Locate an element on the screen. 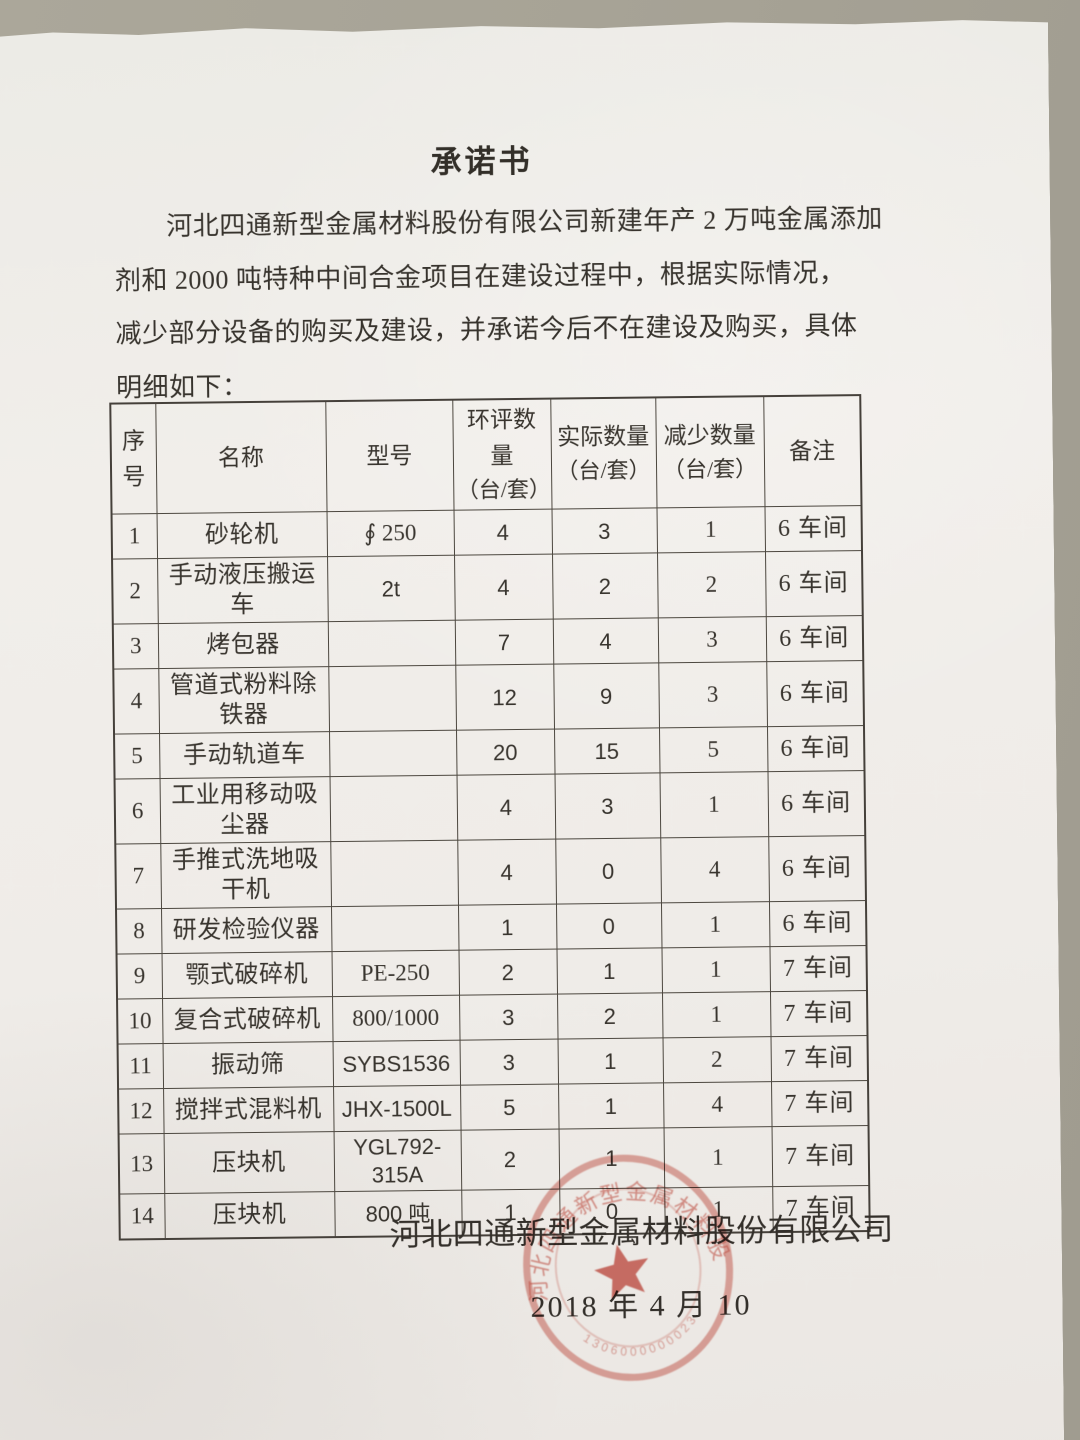 The image size is (1080, 1440). table-cell-seq: 10 is located at coordinates (140, 1022).